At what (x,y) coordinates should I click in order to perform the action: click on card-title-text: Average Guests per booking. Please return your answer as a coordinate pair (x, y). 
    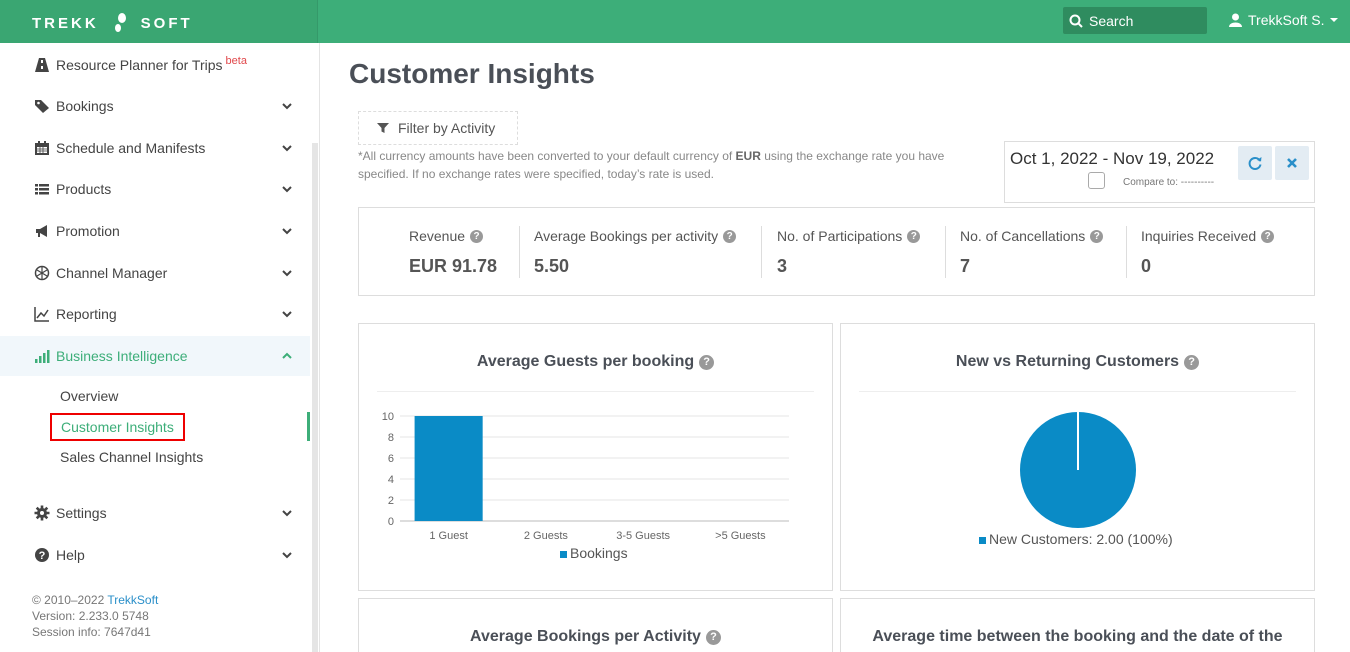
    Looking at the image, I should click on (585, 361).